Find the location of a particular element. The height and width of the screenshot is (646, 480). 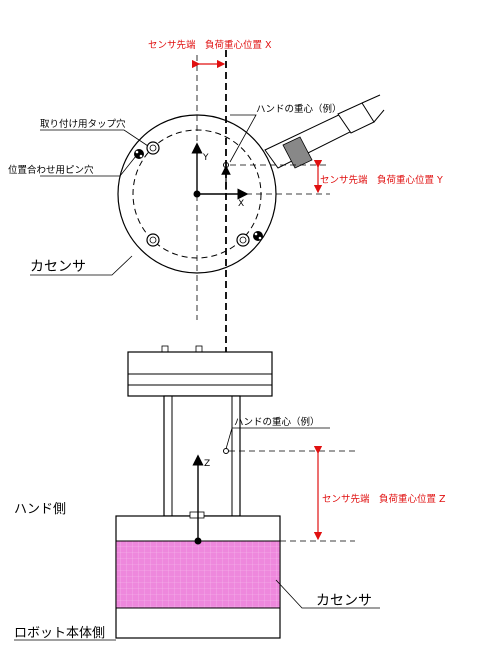

sensor-origin-side is located at coordinates (198, 541).